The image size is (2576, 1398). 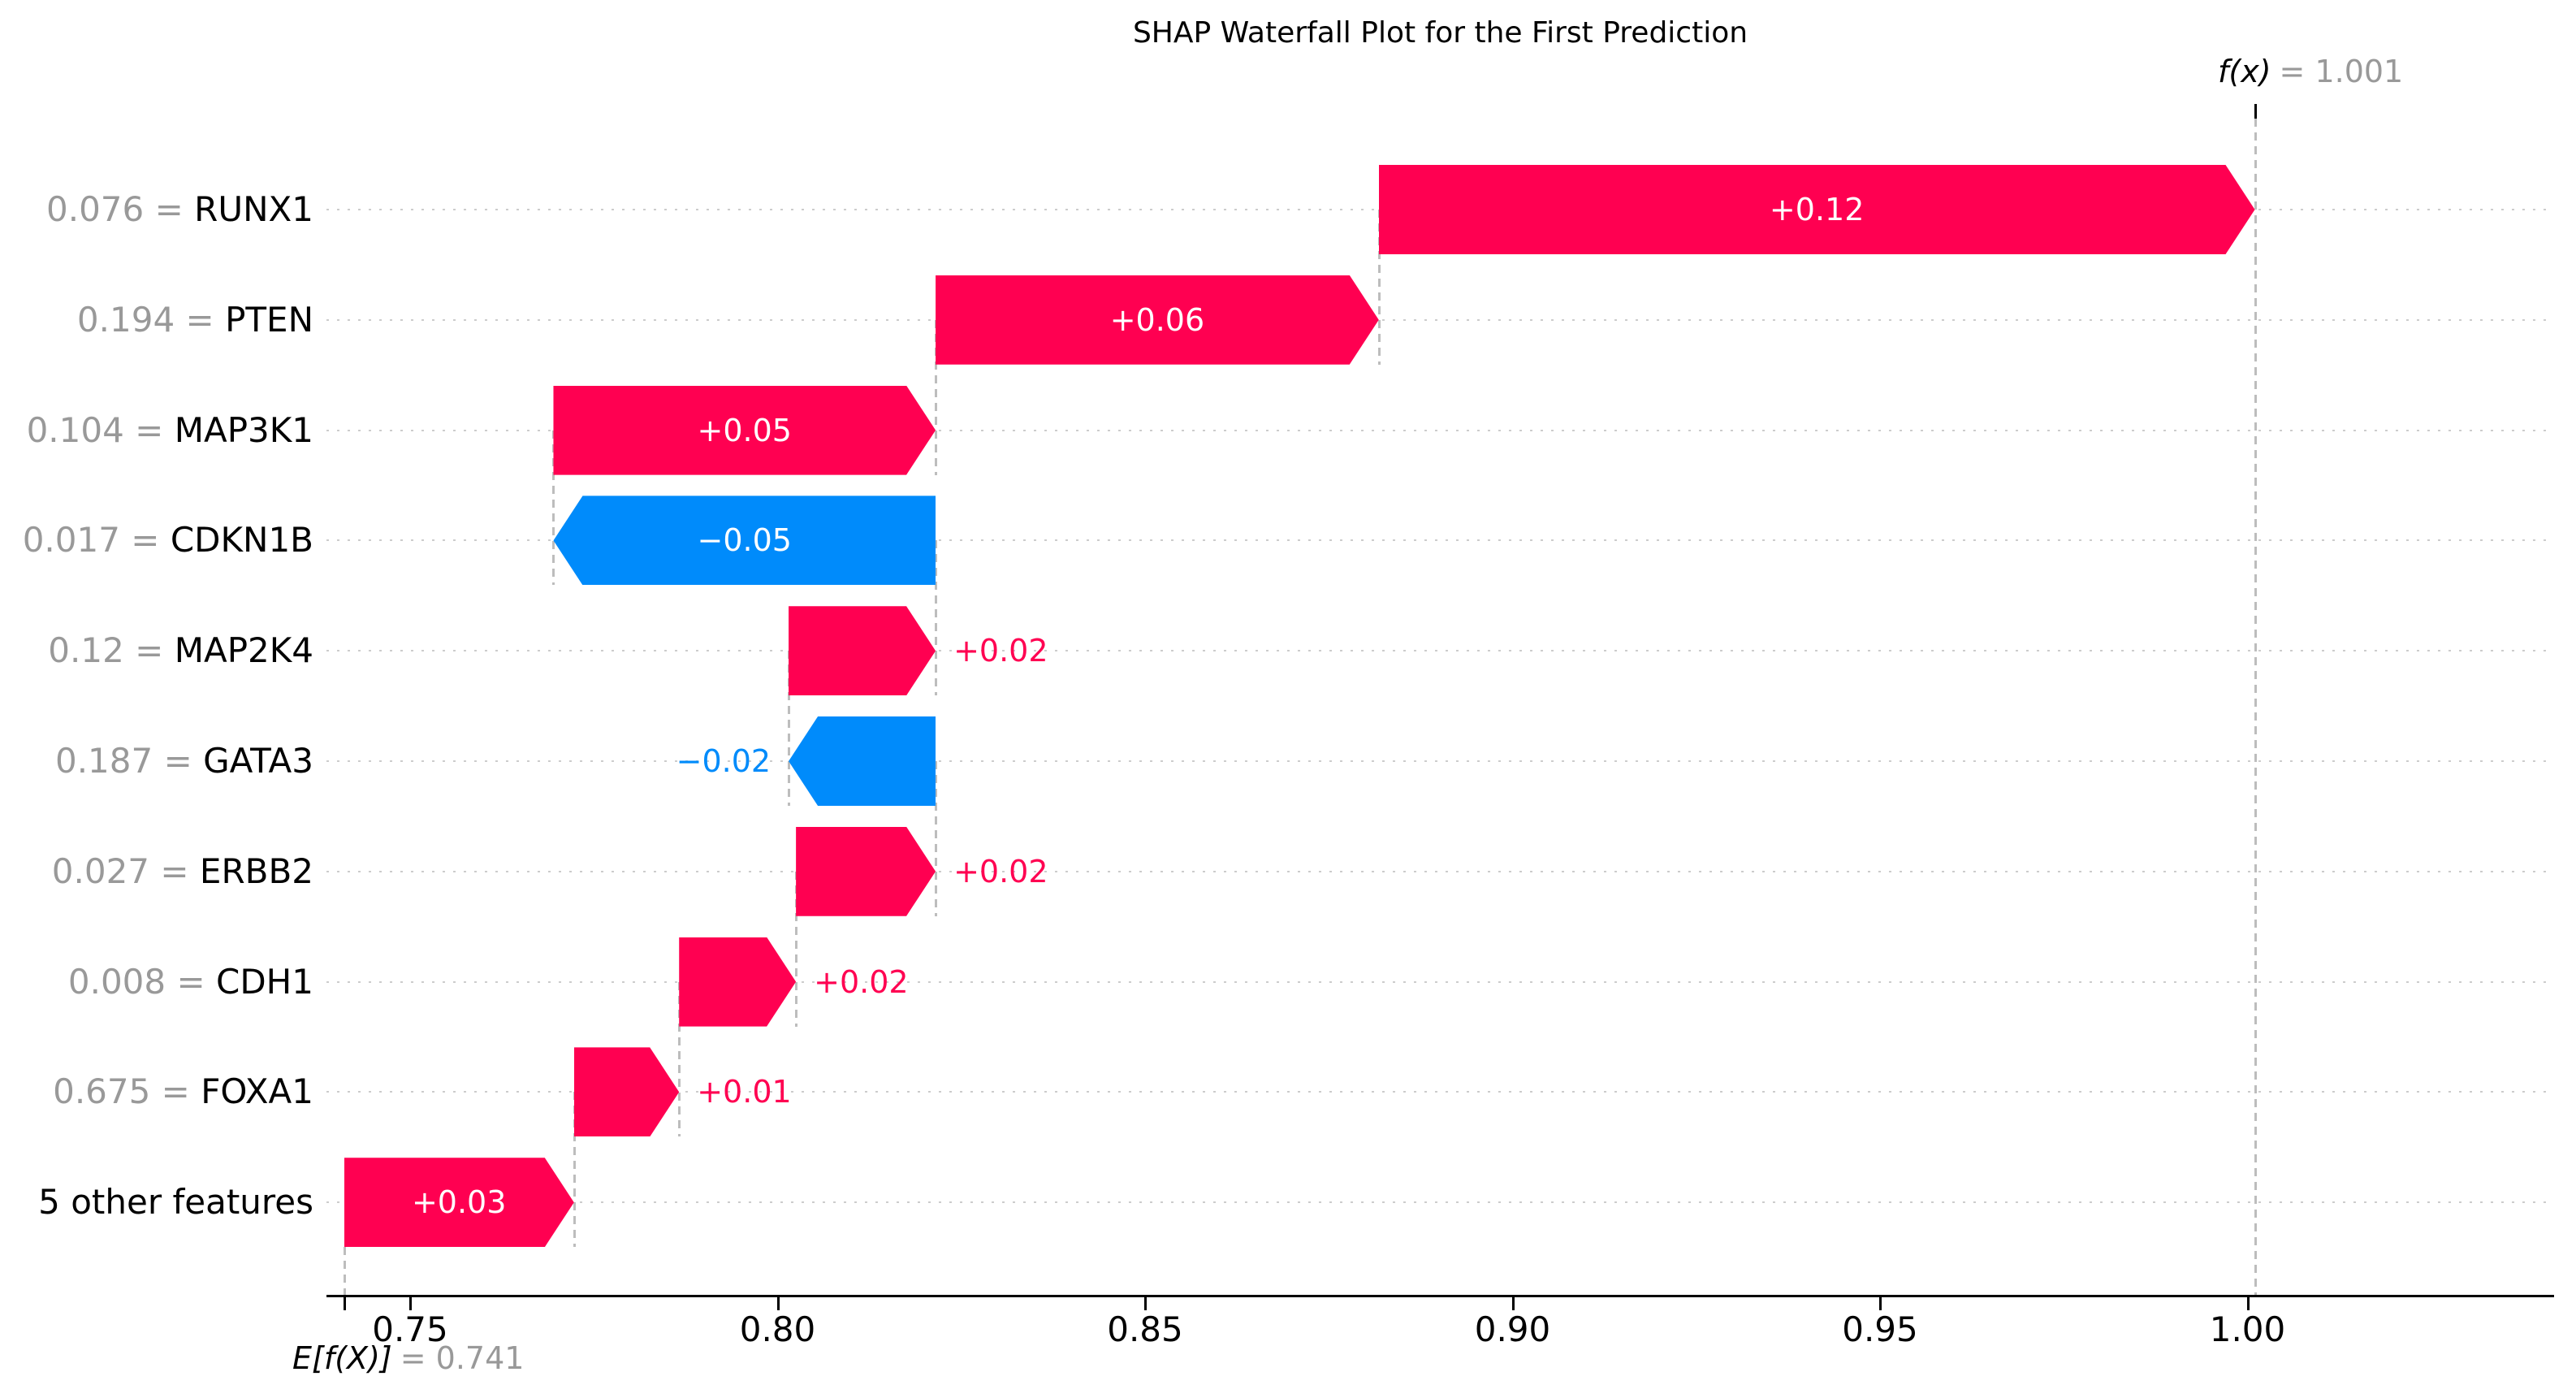 What do you see at coordinates (2247, 1329) in the screenshot?
I see `x-axis-tick-label: 1.00` at bounding box center [2247, 1329].